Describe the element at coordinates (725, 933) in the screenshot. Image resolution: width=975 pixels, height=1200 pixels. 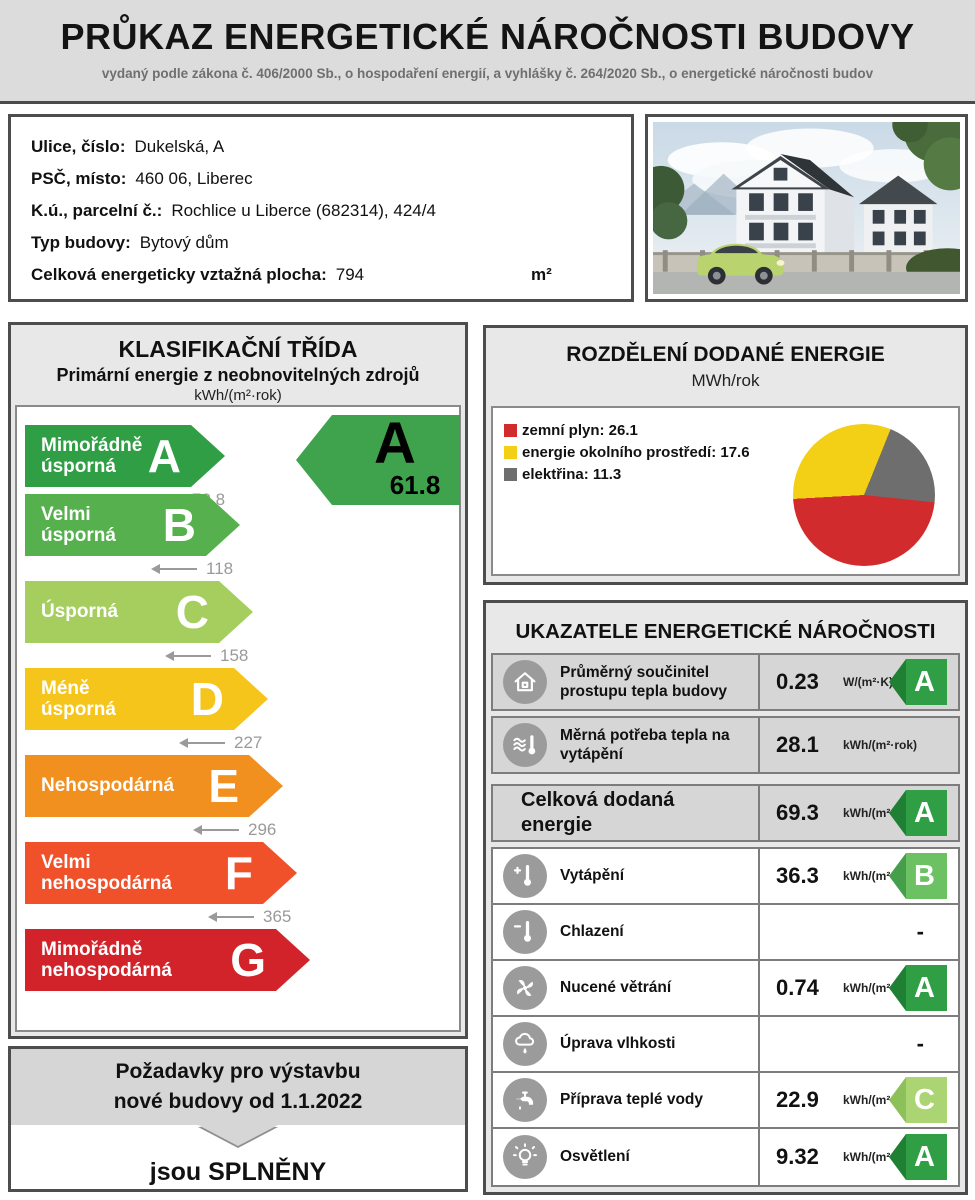
I see `indicator-row-cooling: Chlazení -` at that location.